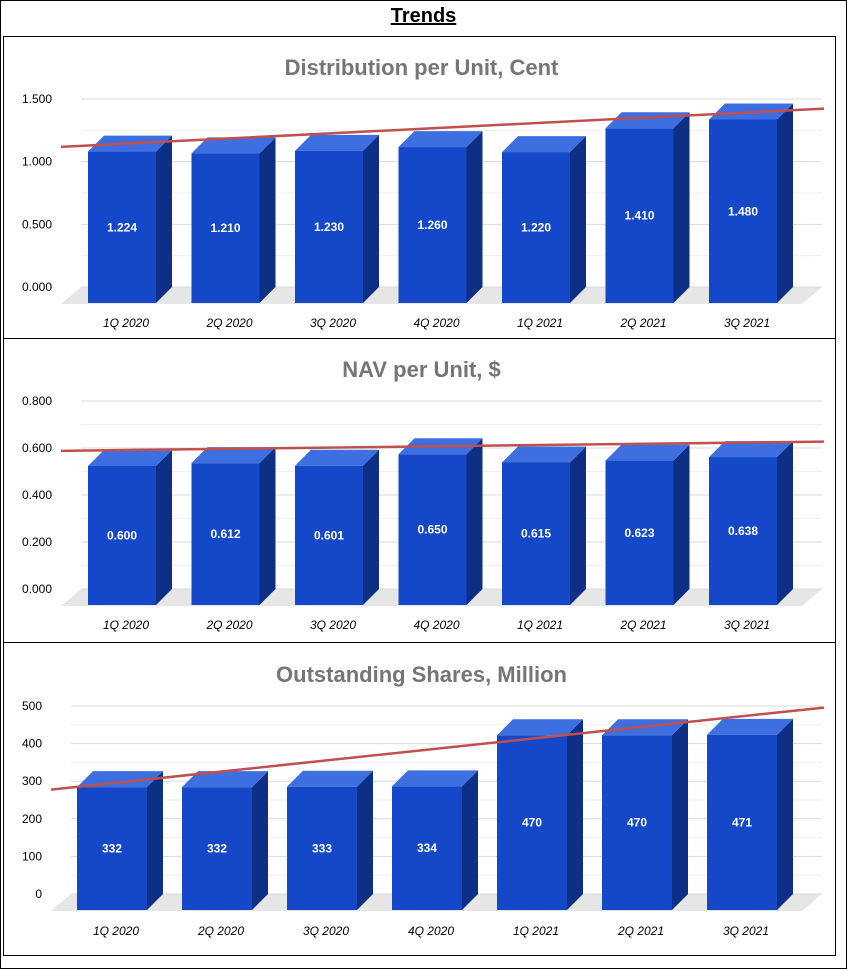 This screenshot has width=847, height=969. What do you see at coordinates (37, 448) in the screenshot?
I see `y-tick-label: 0.600` at bounding box center [37, 448].